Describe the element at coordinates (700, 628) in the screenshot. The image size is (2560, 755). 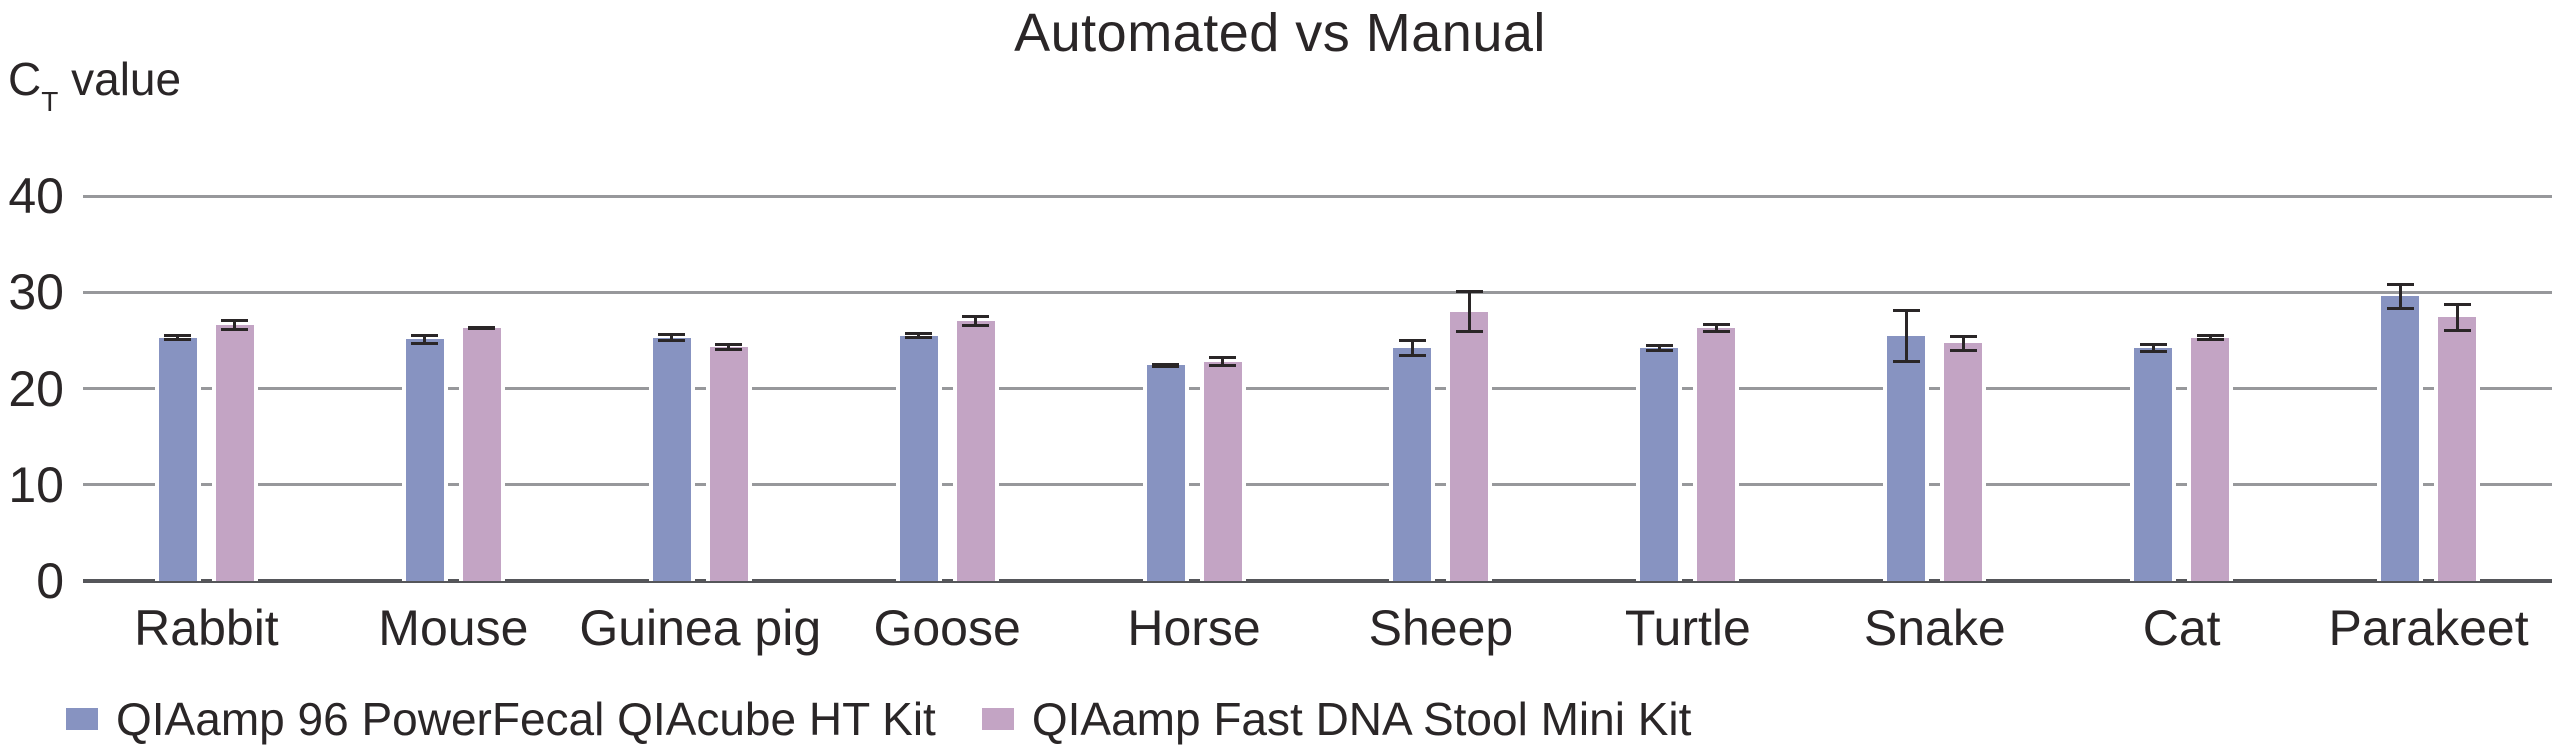
I see `x-axis-label: Guinea pig` at that location.